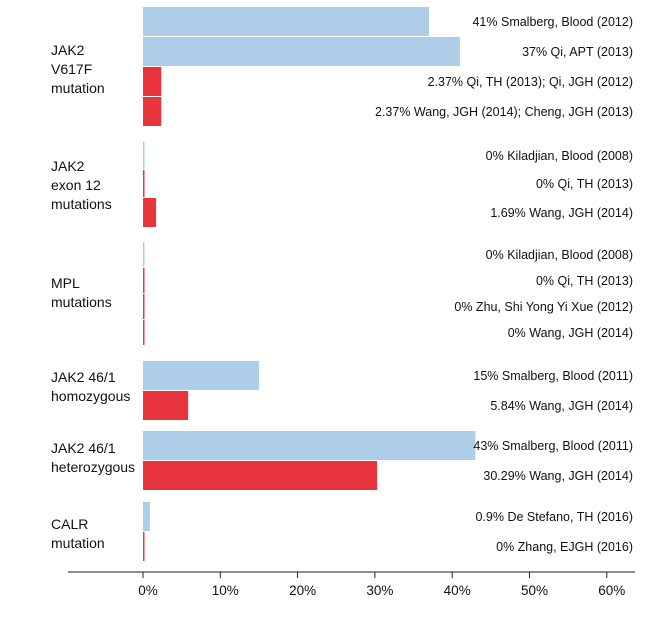 The image size is (663, 631). Describe the element at coordinates (553, 376) in the screenshot. I see `bar-label: 15% Smalberg, Blood (2011)` at that location.